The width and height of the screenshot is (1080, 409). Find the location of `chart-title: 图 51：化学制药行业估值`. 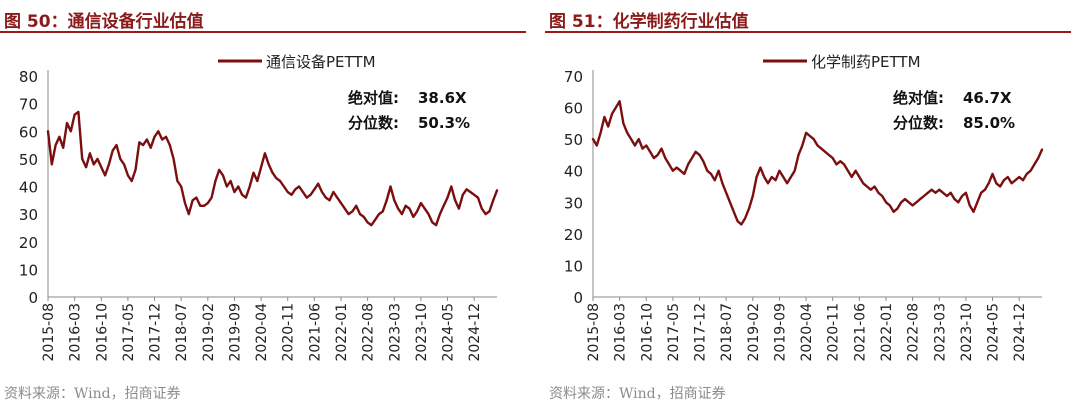

chart-title: 图 51：化学制药行业估值 is located at coordinates (649, 19).